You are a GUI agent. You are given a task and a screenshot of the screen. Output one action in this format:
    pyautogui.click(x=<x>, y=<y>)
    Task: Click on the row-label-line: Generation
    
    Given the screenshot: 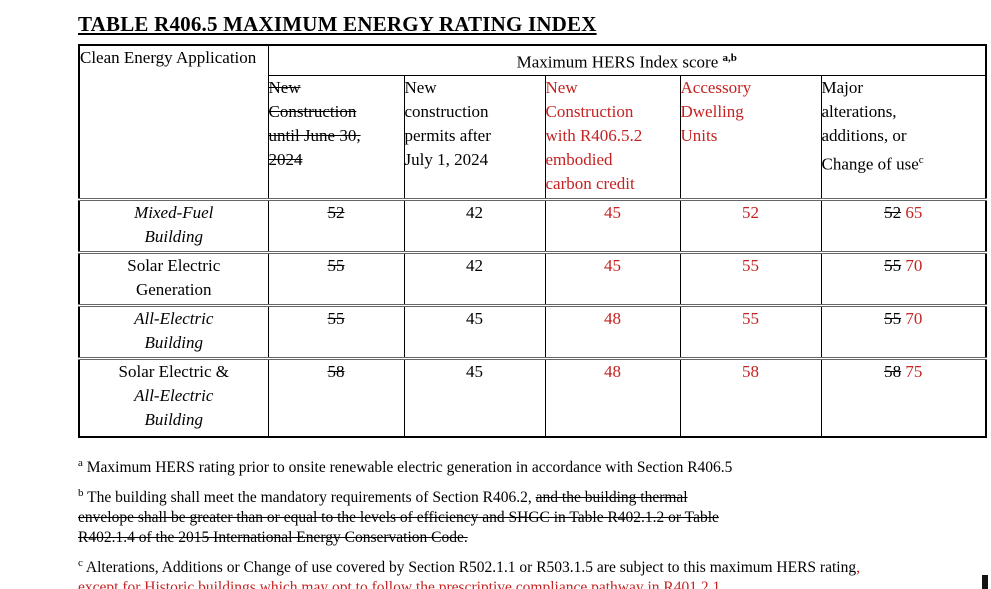 What is the action you would take?
    pyautogui.click(x=173, y=289)
    